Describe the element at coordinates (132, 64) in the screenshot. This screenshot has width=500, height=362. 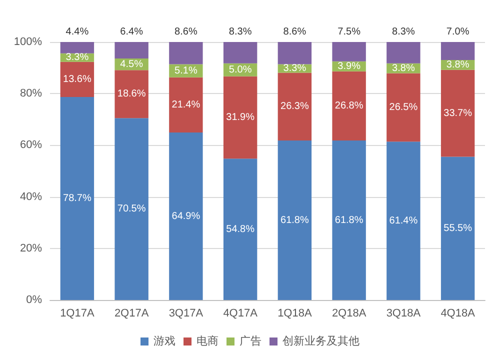
I see `data-label: 4.5%` at that location.